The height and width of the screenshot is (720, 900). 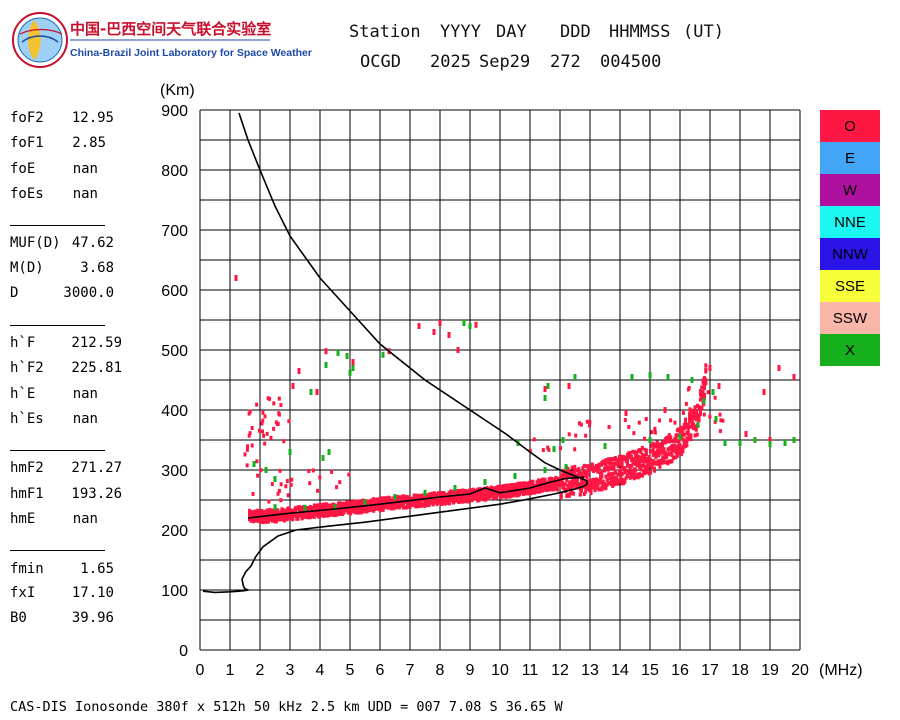 What do you see at coordinates (350, 670) in the screenshot?
I see `x-tick-label: 5` at bounding box center [350, 670].